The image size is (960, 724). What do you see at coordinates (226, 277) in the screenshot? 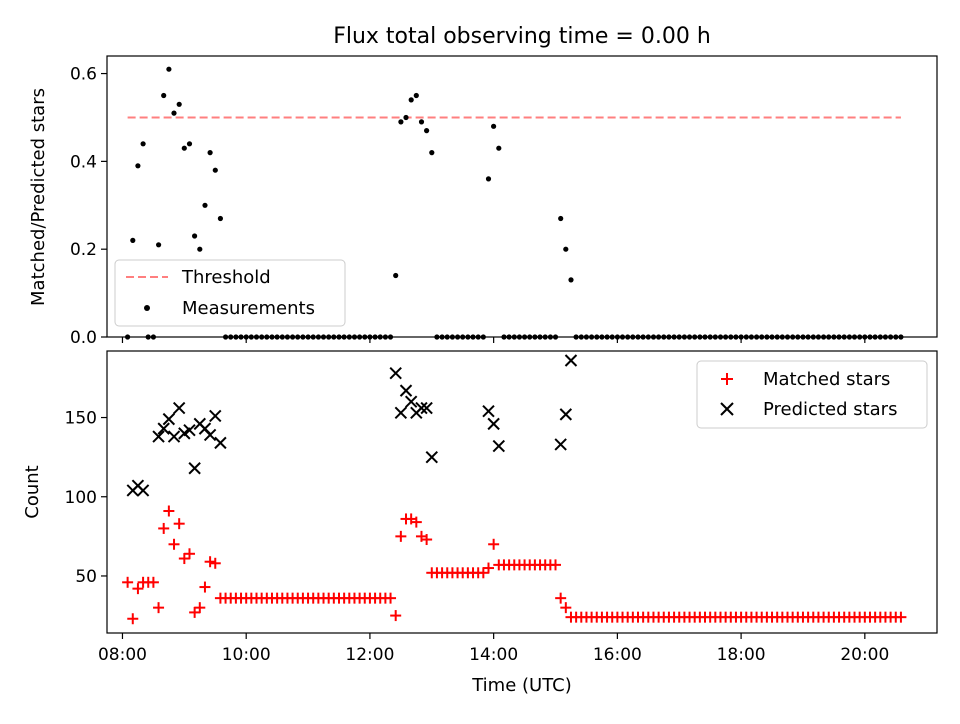
I see `legend-threshold-label: Threshold` at bounding box center [226, 277].